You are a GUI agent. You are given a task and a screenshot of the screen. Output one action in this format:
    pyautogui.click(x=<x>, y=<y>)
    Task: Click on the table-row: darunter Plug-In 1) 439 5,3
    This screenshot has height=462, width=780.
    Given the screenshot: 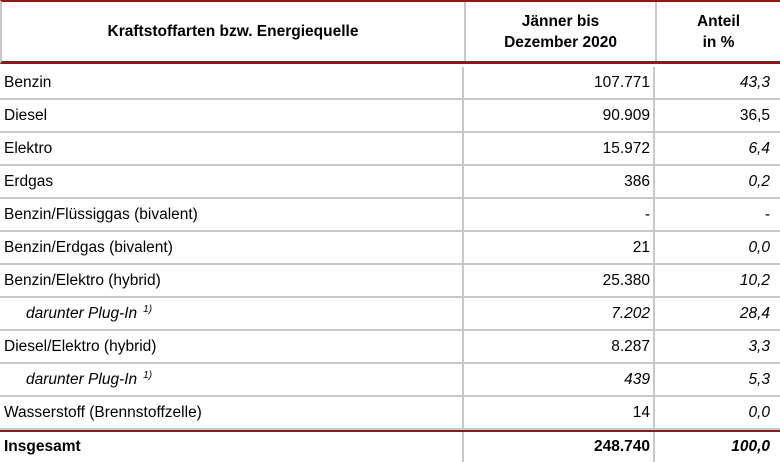 What is the action you would take?
    pyautogui.click(x=390, y=380)
    